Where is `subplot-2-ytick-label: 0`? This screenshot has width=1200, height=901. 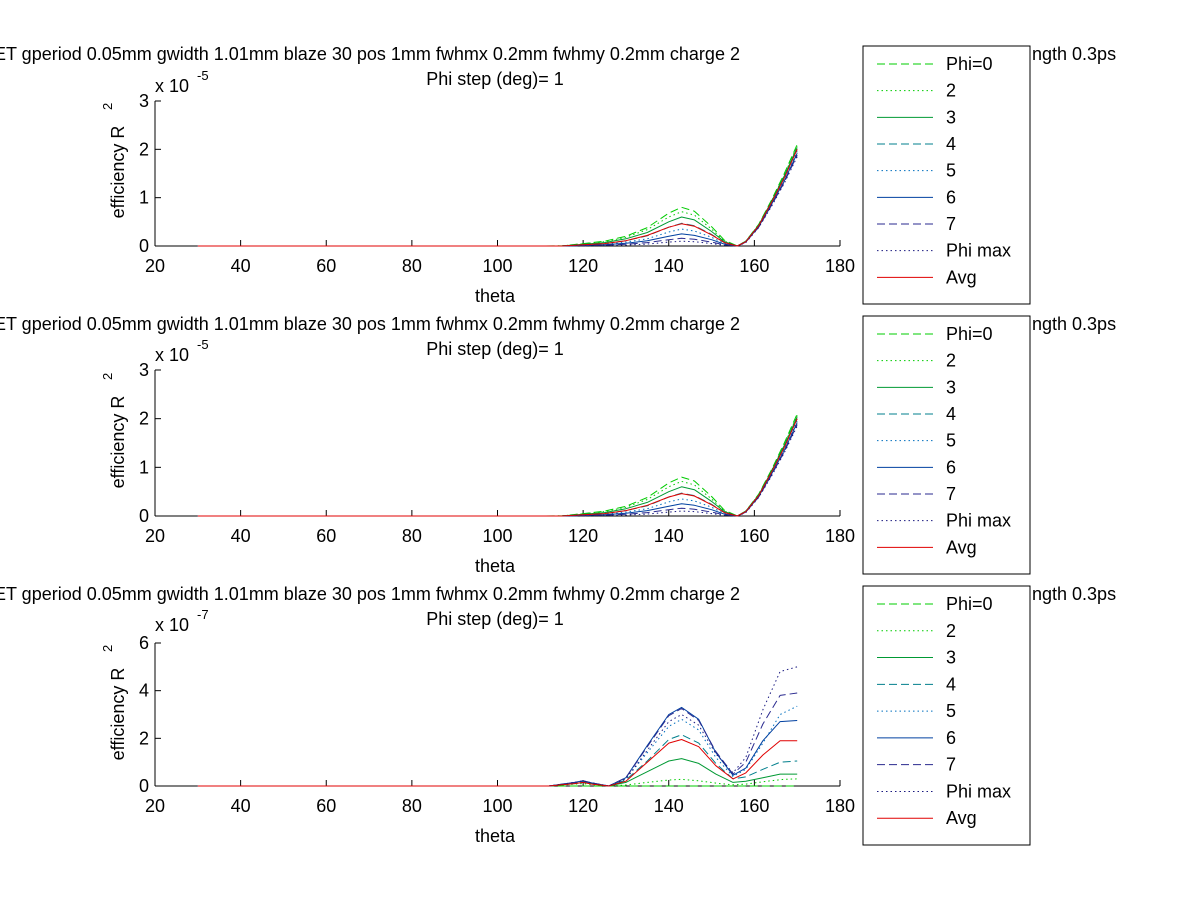 subplot-2-ytick-label: 0 is located at coordinates (144, 516).